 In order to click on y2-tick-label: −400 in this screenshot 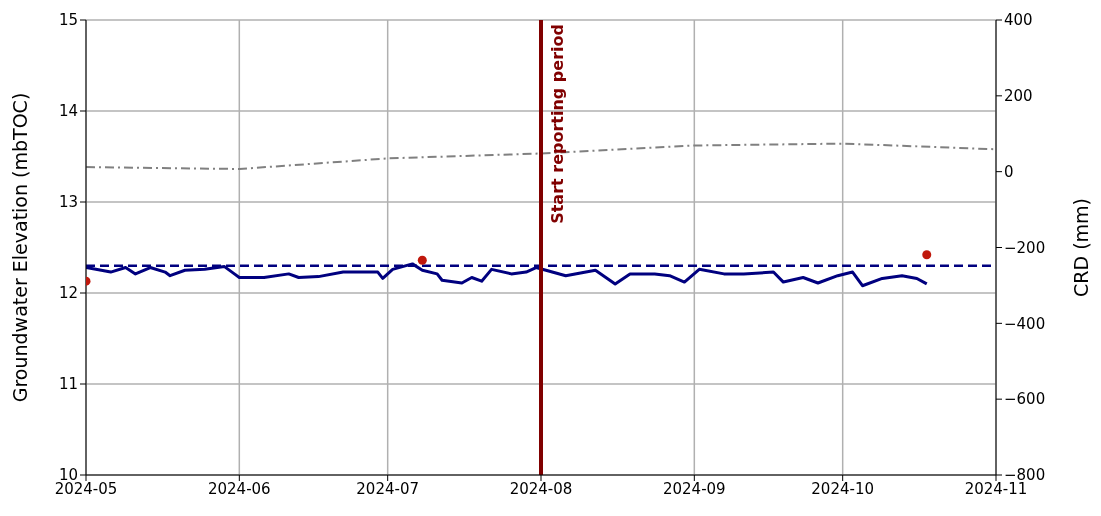, I will do `click(1025, 323)`.